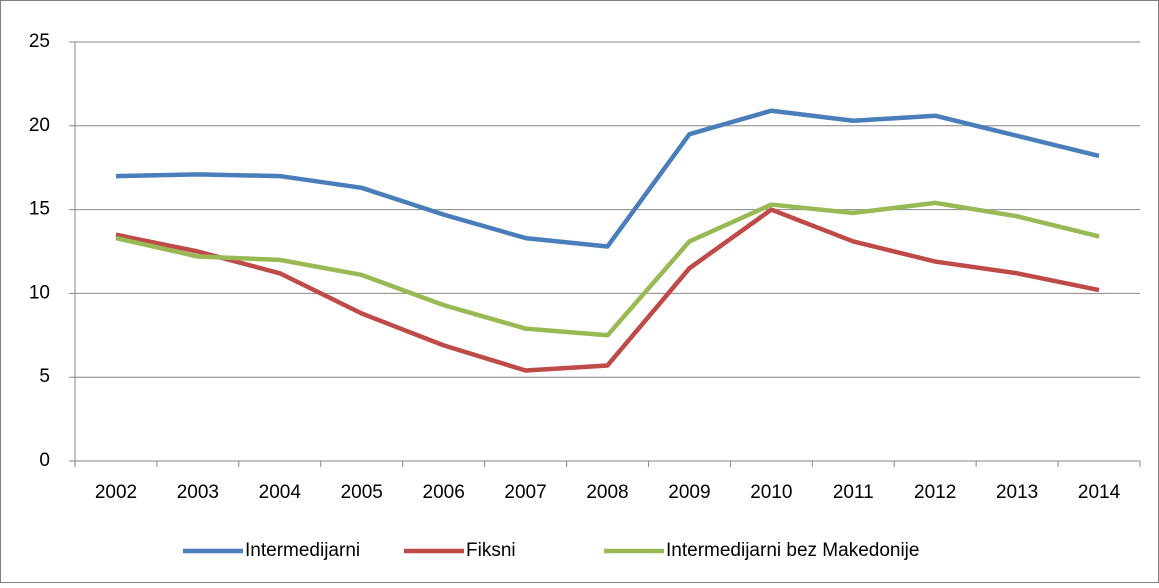  I want to click on x-tick-label: 2003, so click(198, 492).